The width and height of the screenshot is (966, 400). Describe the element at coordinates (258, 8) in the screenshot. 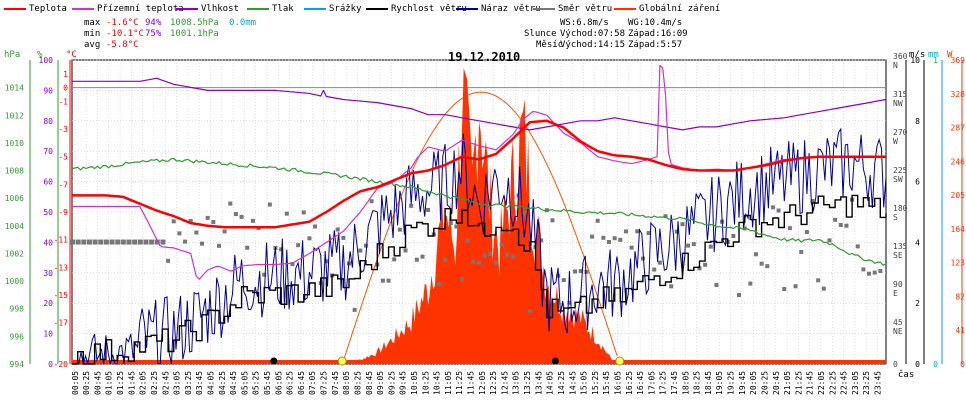

I see `legend-swatch-pressure` at that location.